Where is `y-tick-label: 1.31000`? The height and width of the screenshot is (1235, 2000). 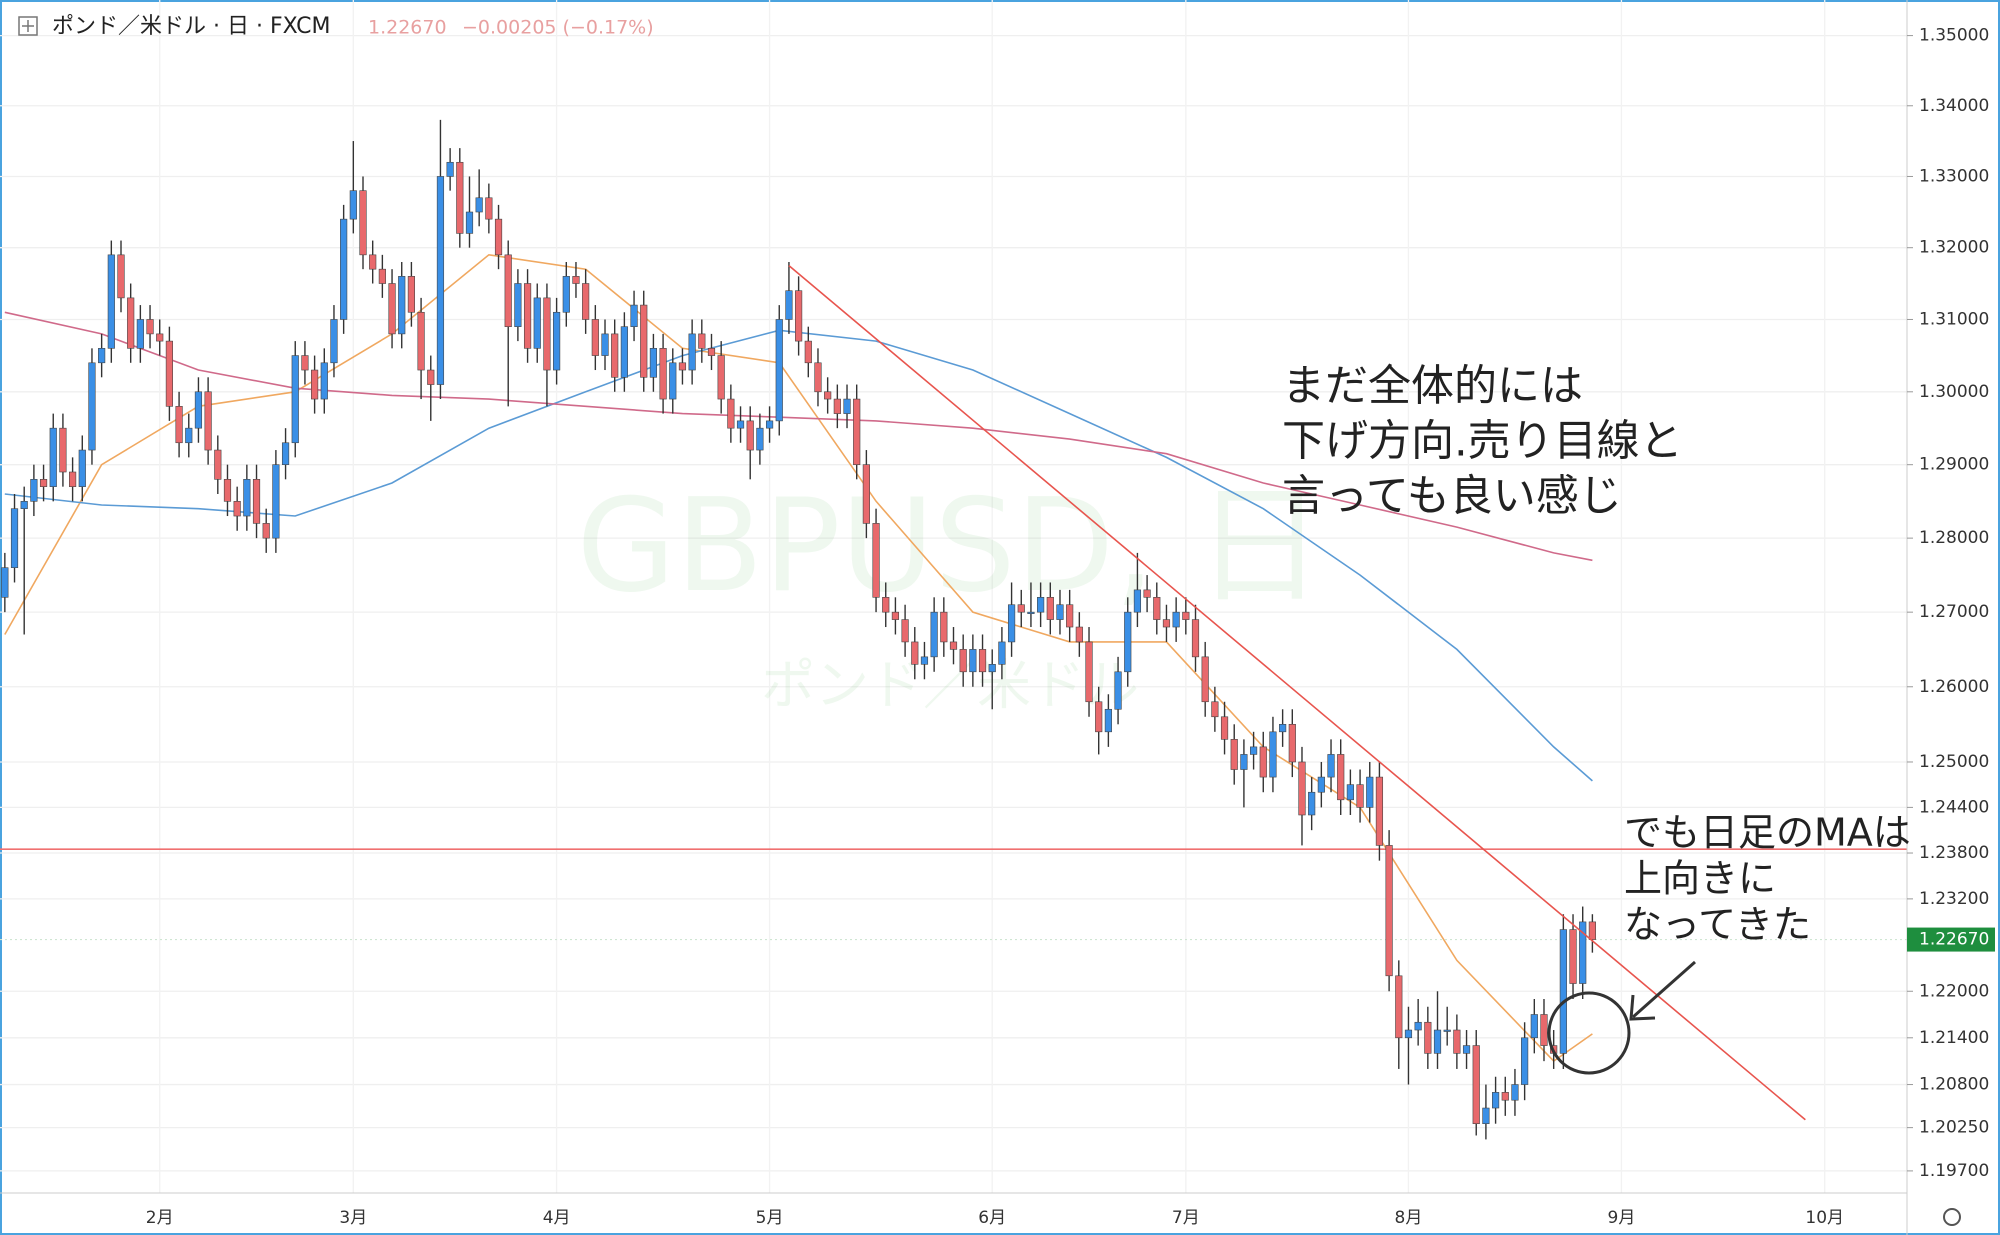 y-tick-label: 1.31000 is located at coordinates (1954, 319).